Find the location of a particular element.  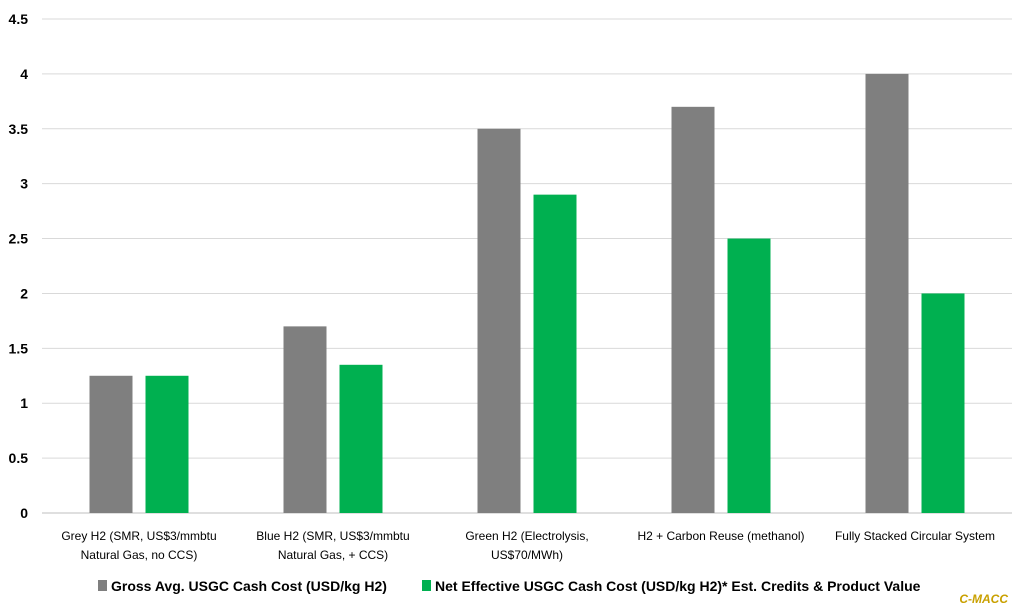

x-category-label: Natural Gas, + CCS) is located at coordinates (333, 555).